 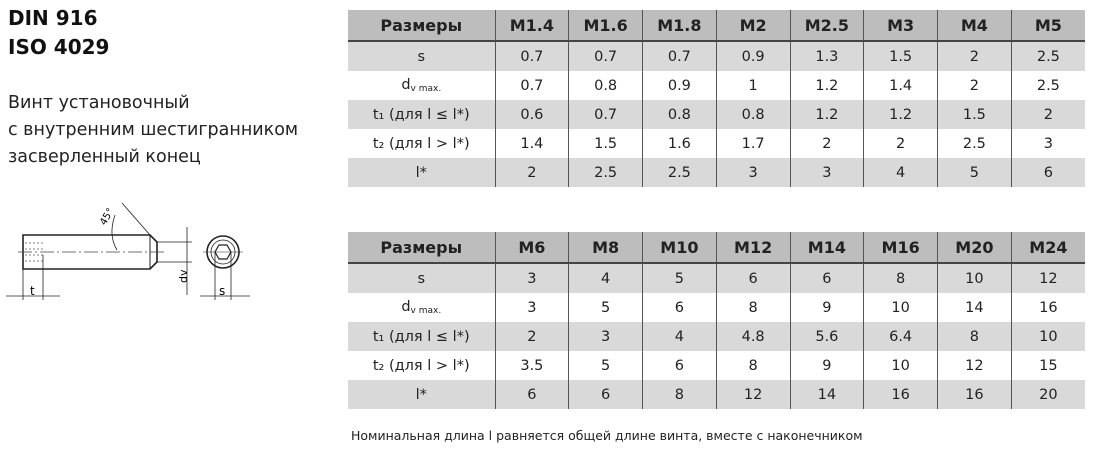 I want to click on row-label-subscript: v max., so click(x=426, y=89).